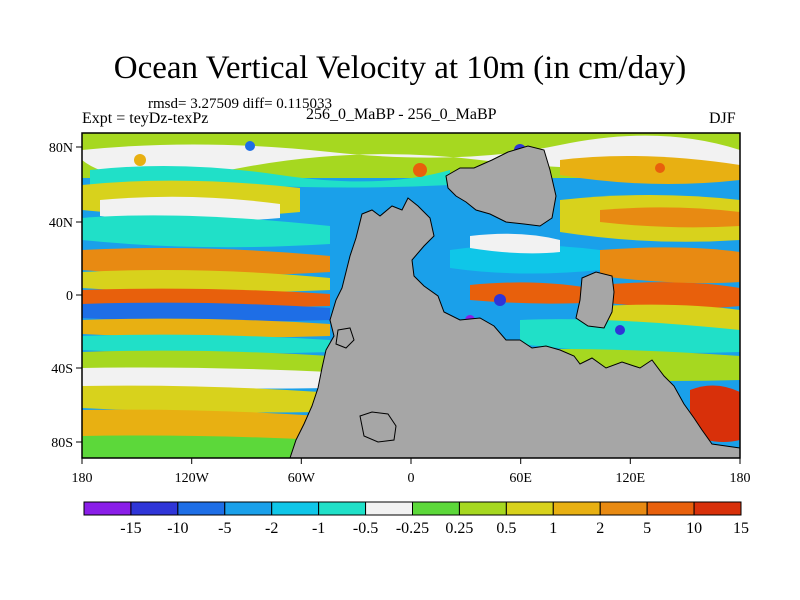 The width and height of the screenshot is (800, 600). I want to click on season-label: DJF, so click(722, 118).